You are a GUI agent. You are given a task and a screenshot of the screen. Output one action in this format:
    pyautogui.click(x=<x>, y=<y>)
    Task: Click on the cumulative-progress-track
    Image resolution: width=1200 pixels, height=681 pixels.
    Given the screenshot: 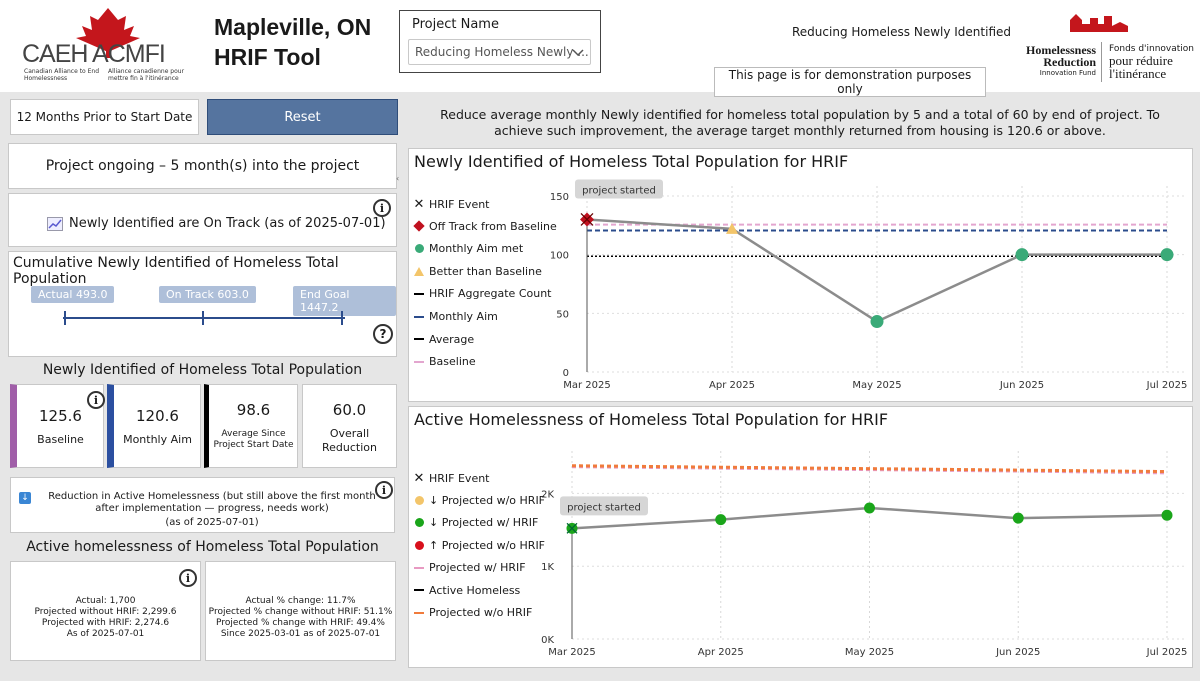 What is the action you would take?
    pyautogui.click(x=204, y=318)
    